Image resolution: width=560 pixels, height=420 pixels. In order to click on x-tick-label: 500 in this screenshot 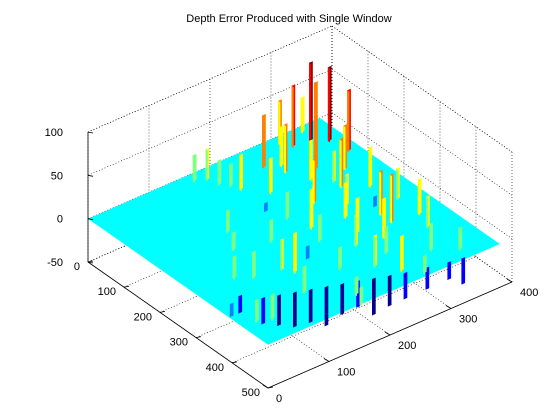, I will do `click(251, 393)`.